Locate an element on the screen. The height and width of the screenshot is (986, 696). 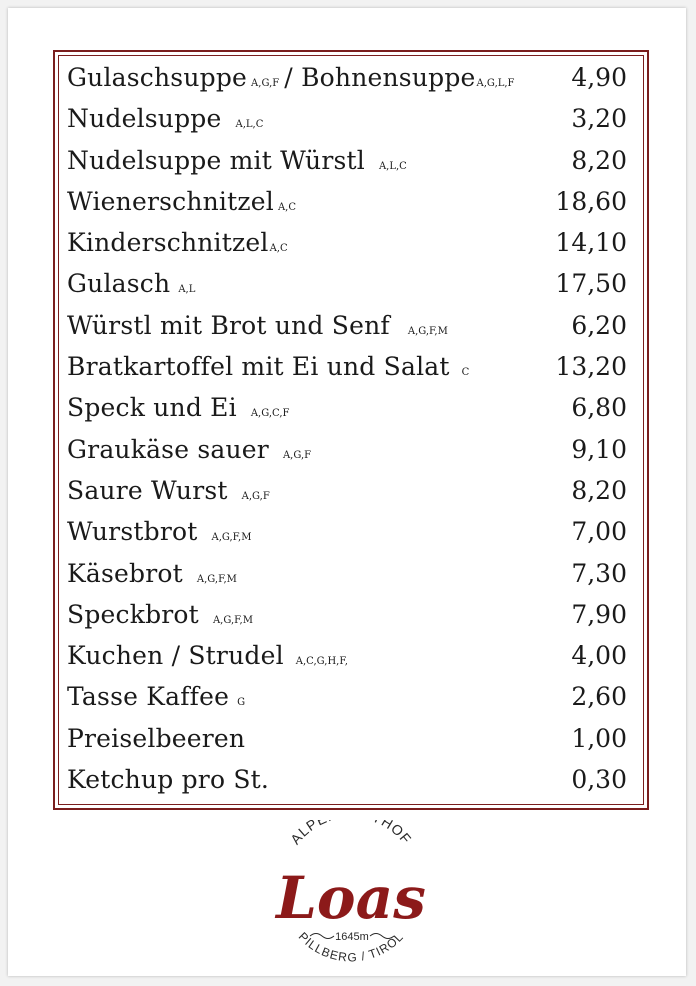
menu-item: Speckbrot A,G,F,M 7,90 is located at coordinates (347, 614).